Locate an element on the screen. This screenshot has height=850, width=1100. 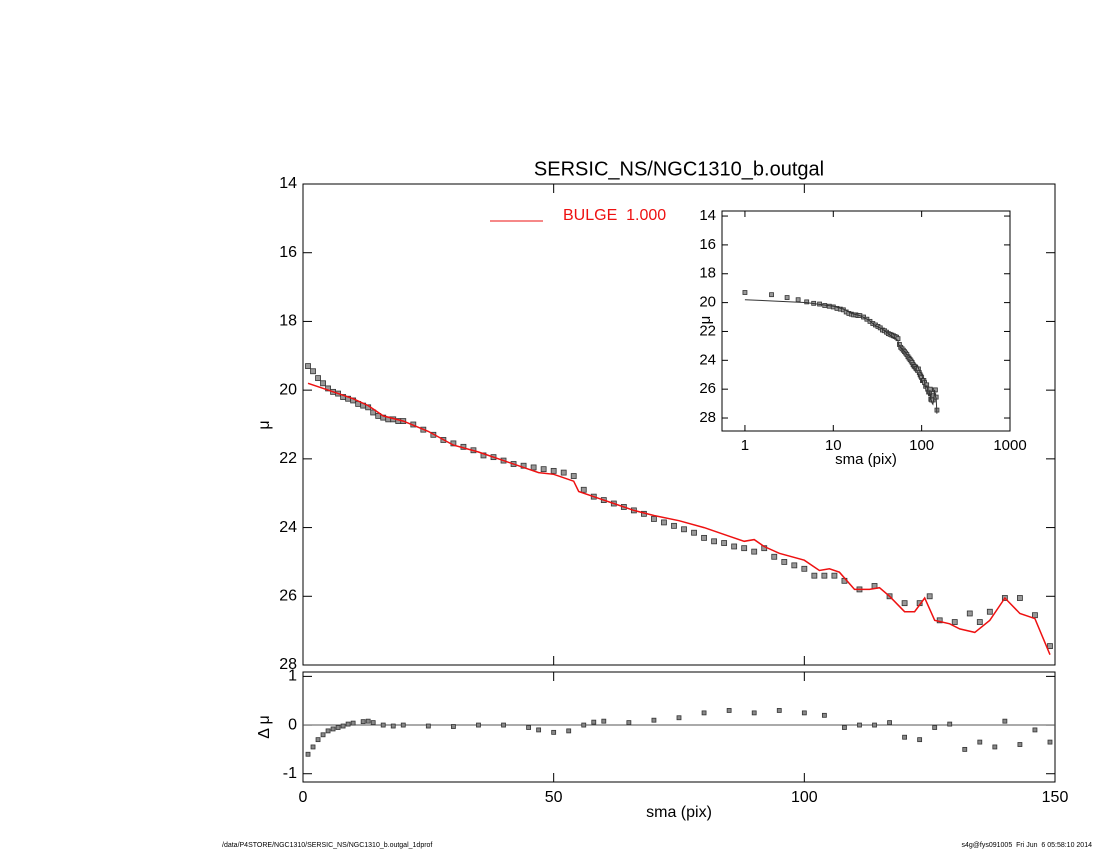
y-axis-label: Δ μ is located at coordinates (264, 726).